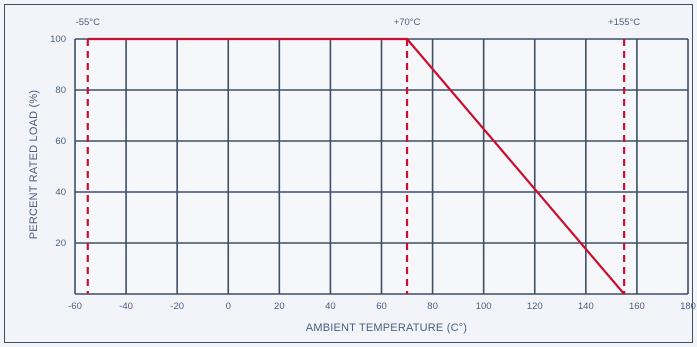 The image size is (697, 347). What do you see at coordinates (330, 306) in the screenshot?
I see `x-tick-label: 40` at bounding box center [330, 306].